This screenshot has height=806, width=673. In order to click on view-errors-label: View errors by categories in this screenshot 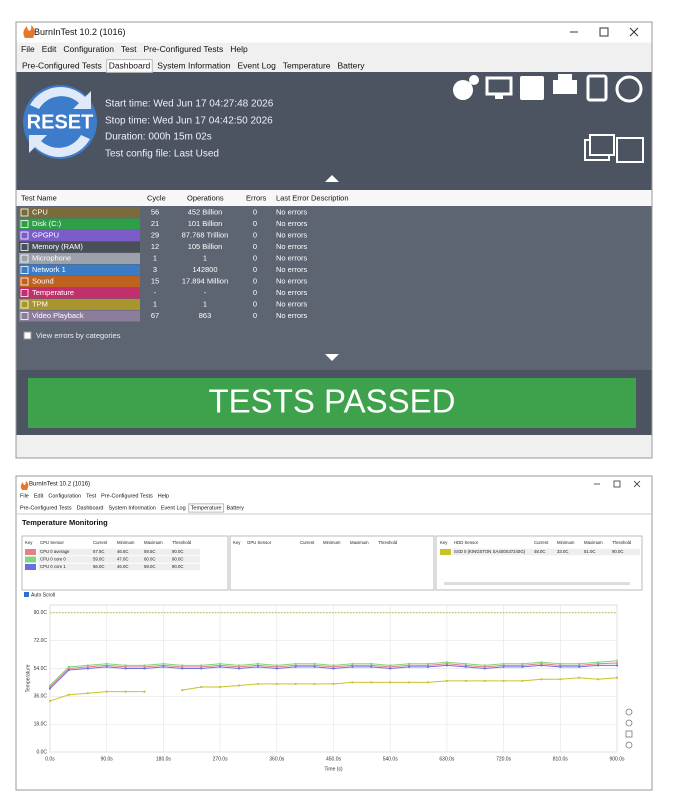, I will do `click(78, 335)`.